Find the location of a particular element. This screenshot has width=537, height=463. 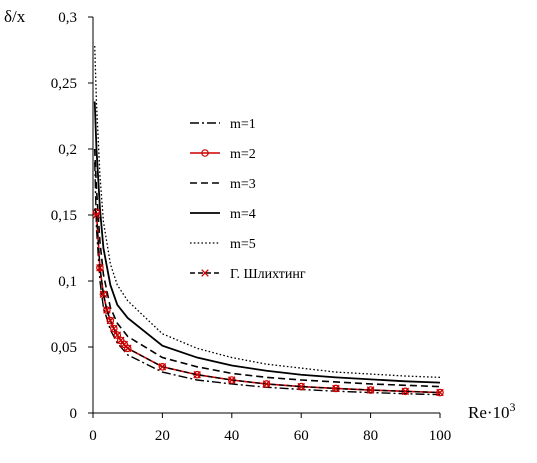

x-tick-label: 20 is located at coordinates (162, 436).